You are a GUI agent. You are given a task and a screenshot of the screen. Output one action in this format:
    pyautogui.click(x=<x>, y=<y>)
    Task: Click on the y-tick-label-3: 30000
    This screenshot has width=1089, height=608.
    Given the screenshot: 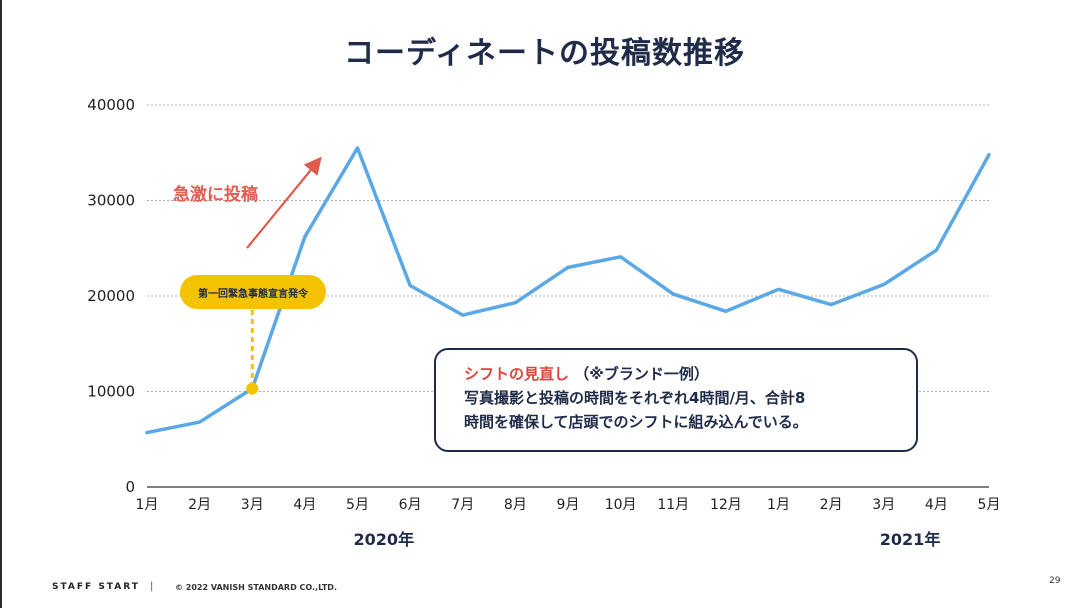 What is the action you would take?
    pyautogui.click(x=111, y=201)
    